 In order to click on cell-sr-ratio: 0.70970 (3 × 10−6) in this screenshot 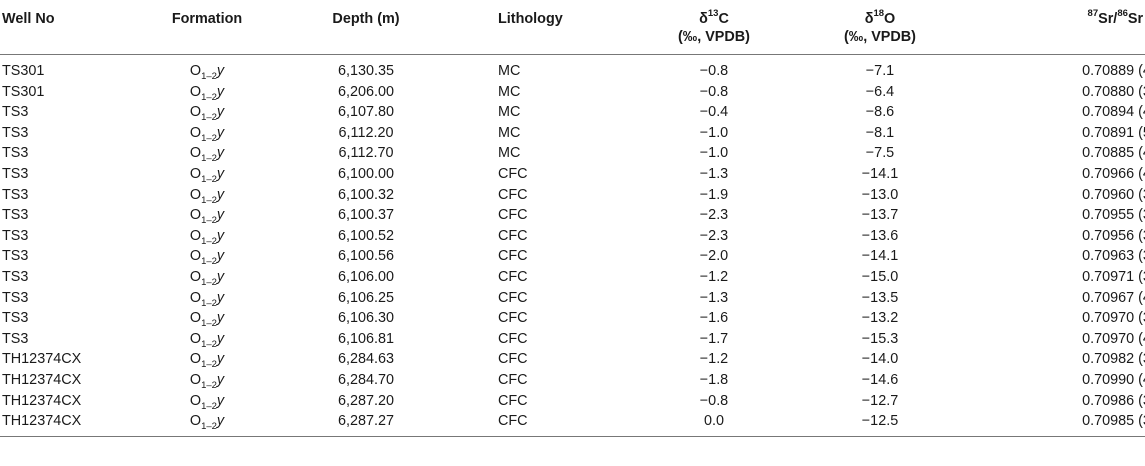, I will do `click(1113, 318)`.